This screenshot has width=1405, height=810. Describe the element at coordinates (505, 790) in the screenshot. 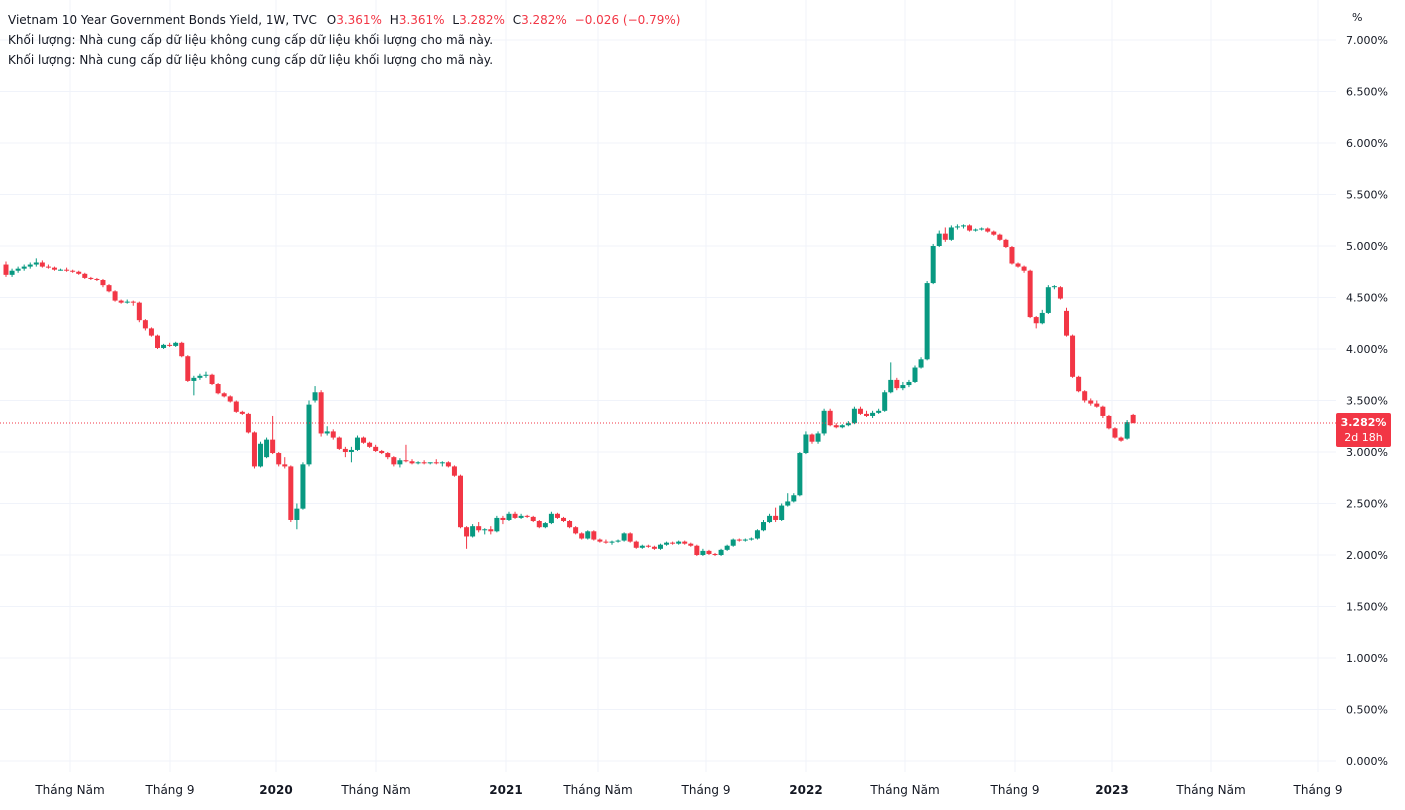

I see `x-tick-label: 2021` at that location.